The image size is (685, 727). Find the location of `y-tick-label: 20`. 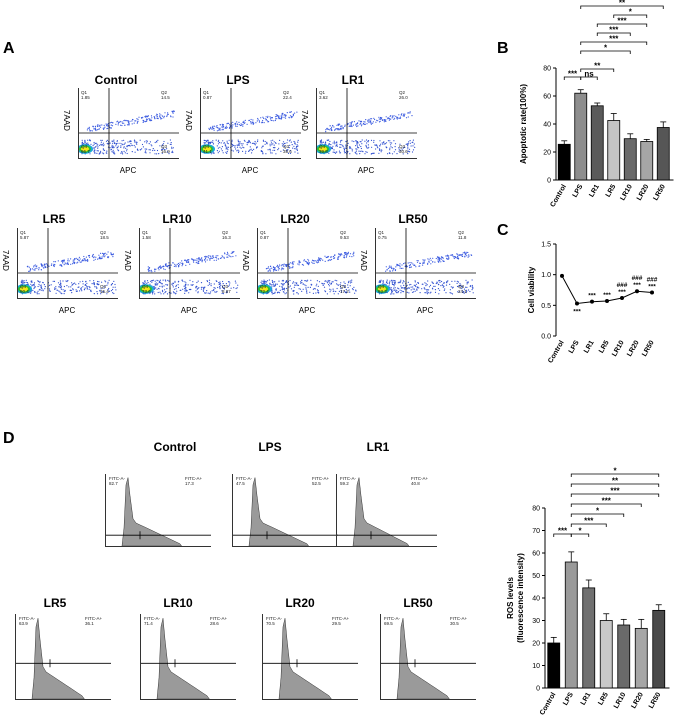

y-tick-label: 20 is located at coordinates (547, 153).